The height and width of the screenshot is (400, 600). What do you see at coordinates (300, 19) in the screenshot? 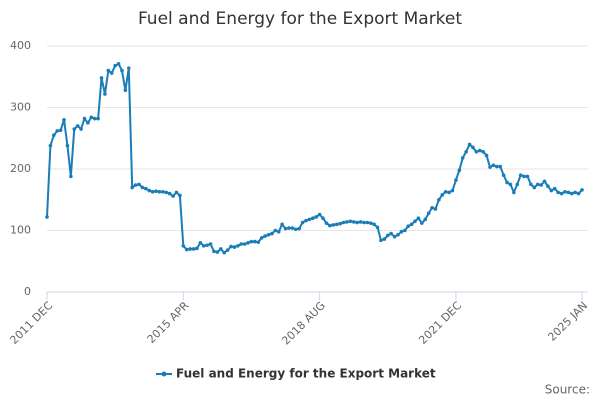
I see `chart-title: Fuel and Energy for the Export Market` at bounding box center [300, 19].